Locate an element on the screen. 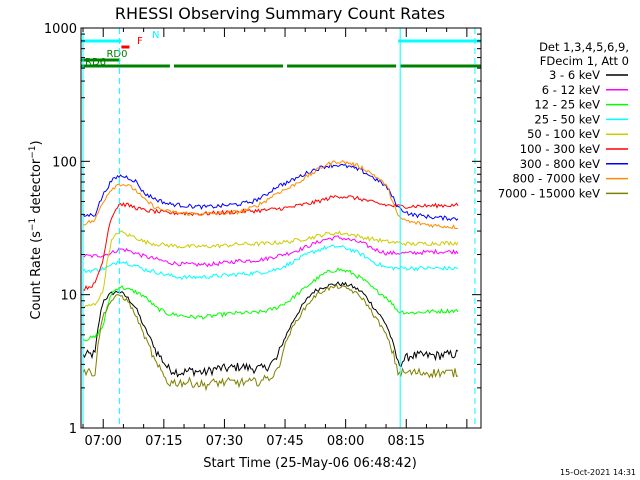  generation-timestamp: 15-Oct-2021 14:31 is located at coordinates (598, 472).